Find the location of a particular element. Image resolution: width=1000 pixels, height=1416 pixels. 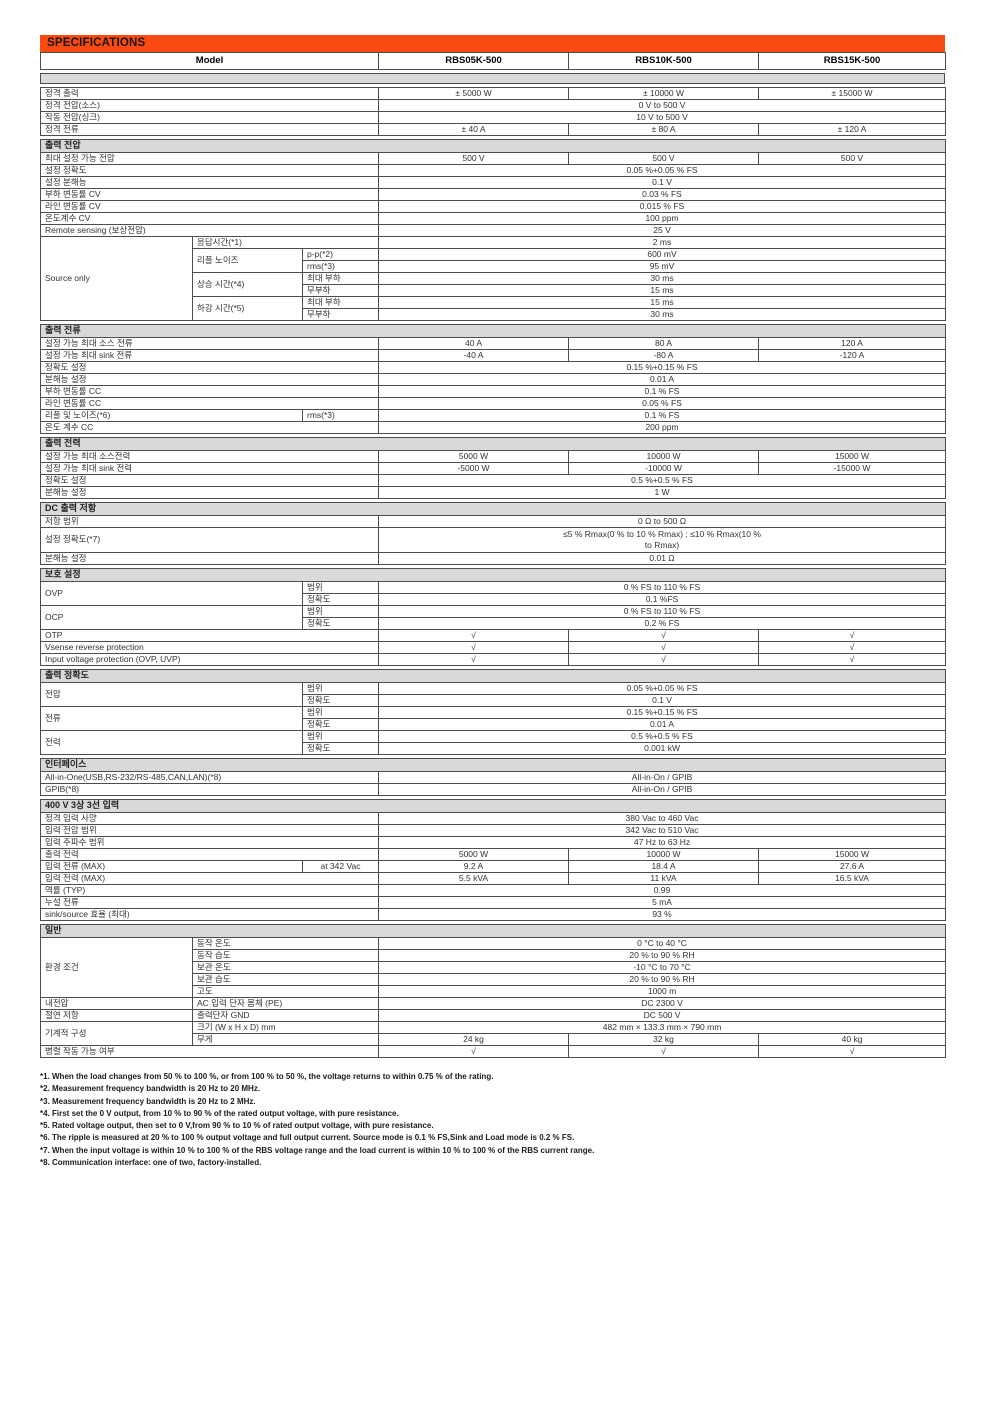

spec-label: 전류 is located at coordinates (171, 718).